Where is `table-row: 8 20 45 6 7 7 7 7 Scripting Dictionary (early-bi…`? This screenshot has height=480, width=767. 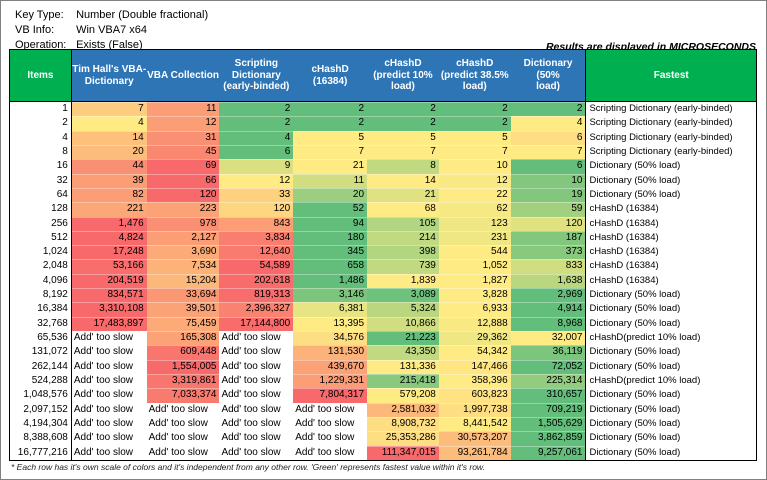
table-row: 8 20 45 6 7 7 7 7 Scripting Dictionary (early-bi… is located at coordinates (383, 152).